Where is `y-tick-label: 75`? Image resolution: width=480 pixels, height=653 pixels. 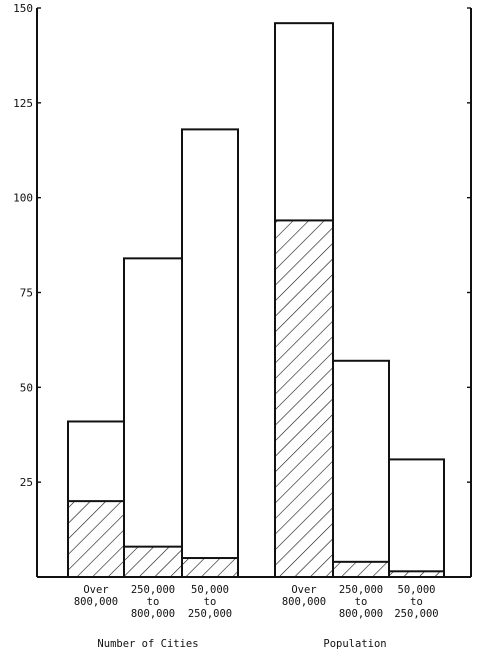 y-tick-label: 75 is located at coordinates (26, 293).